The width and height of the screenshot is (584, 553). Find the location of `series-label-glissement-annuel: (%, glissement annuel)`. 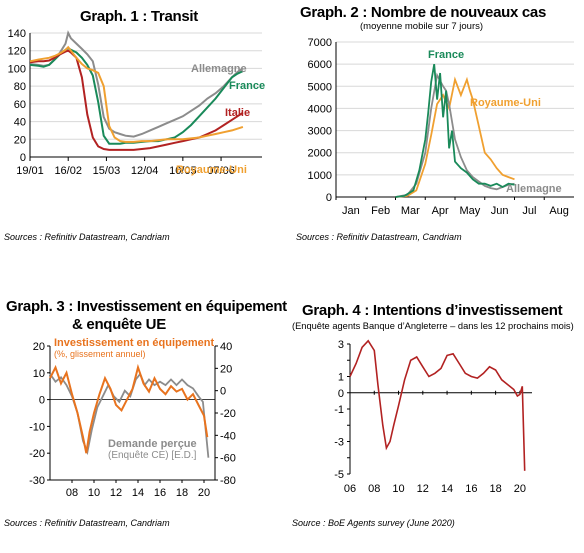

series-label-glissement-annuel: (%, glissement annuel) is located at coordinates (100, 354).